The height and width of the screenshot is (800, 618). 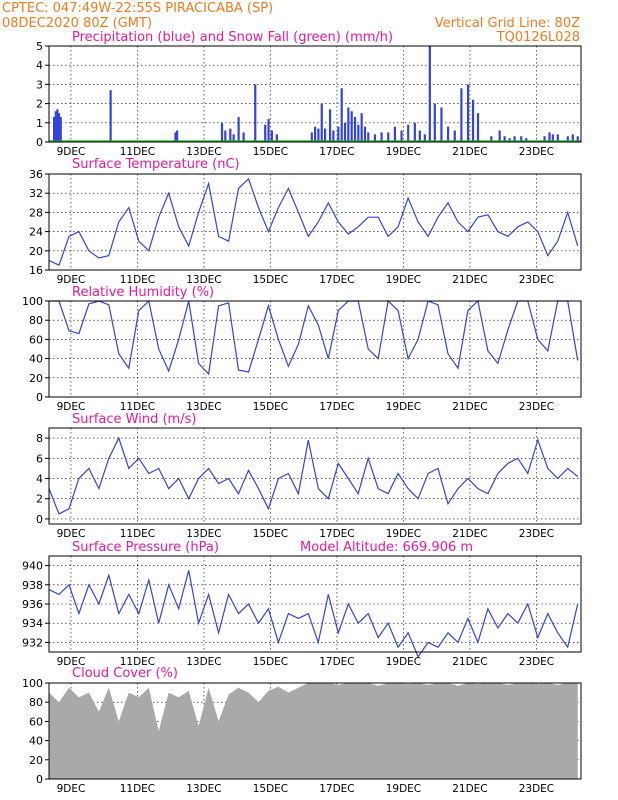 I want to click on y-tick-label: 20, so click(x=36, y=760).